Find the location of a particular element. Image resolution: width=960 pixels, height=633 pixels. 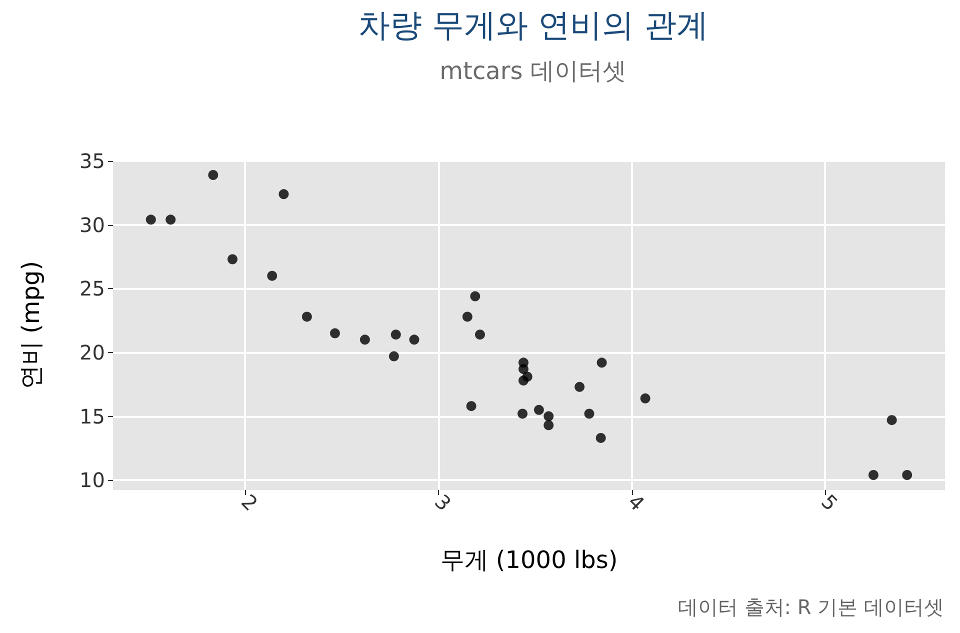

chart-title: 차량 무게와 연비의 관계 is located at coordinates (533, 25).